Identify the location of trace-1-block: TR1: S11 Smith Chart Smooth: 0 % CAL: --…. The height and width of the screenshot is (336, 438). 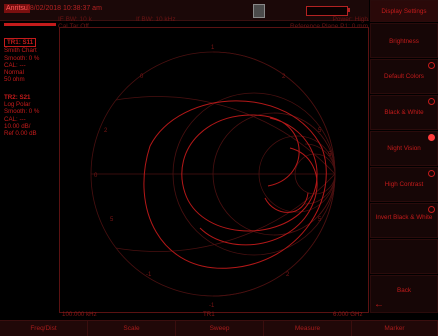
(30, 61).